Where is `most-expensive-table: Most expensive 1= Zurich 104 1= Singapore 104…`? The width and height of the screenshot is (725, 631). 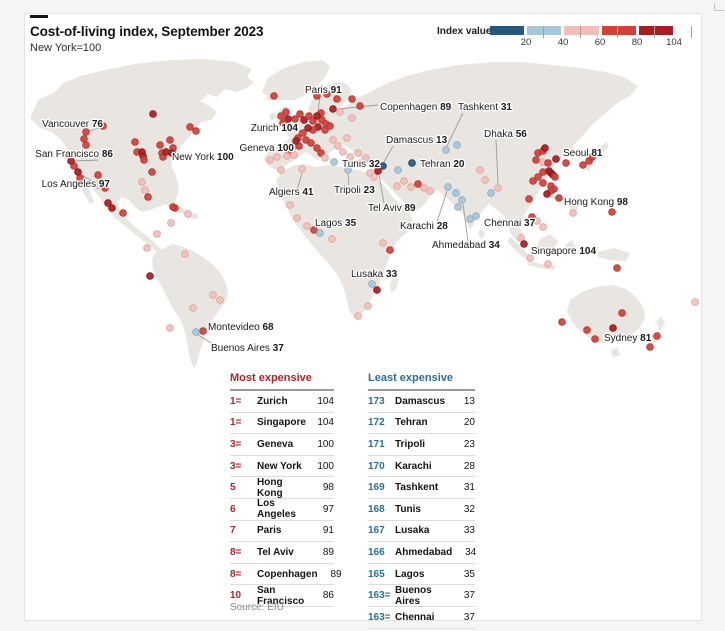 most-expensive-table: Most expensive 1= Zurich 104 1= Singapore 104… is located at coordinates (286, 489).